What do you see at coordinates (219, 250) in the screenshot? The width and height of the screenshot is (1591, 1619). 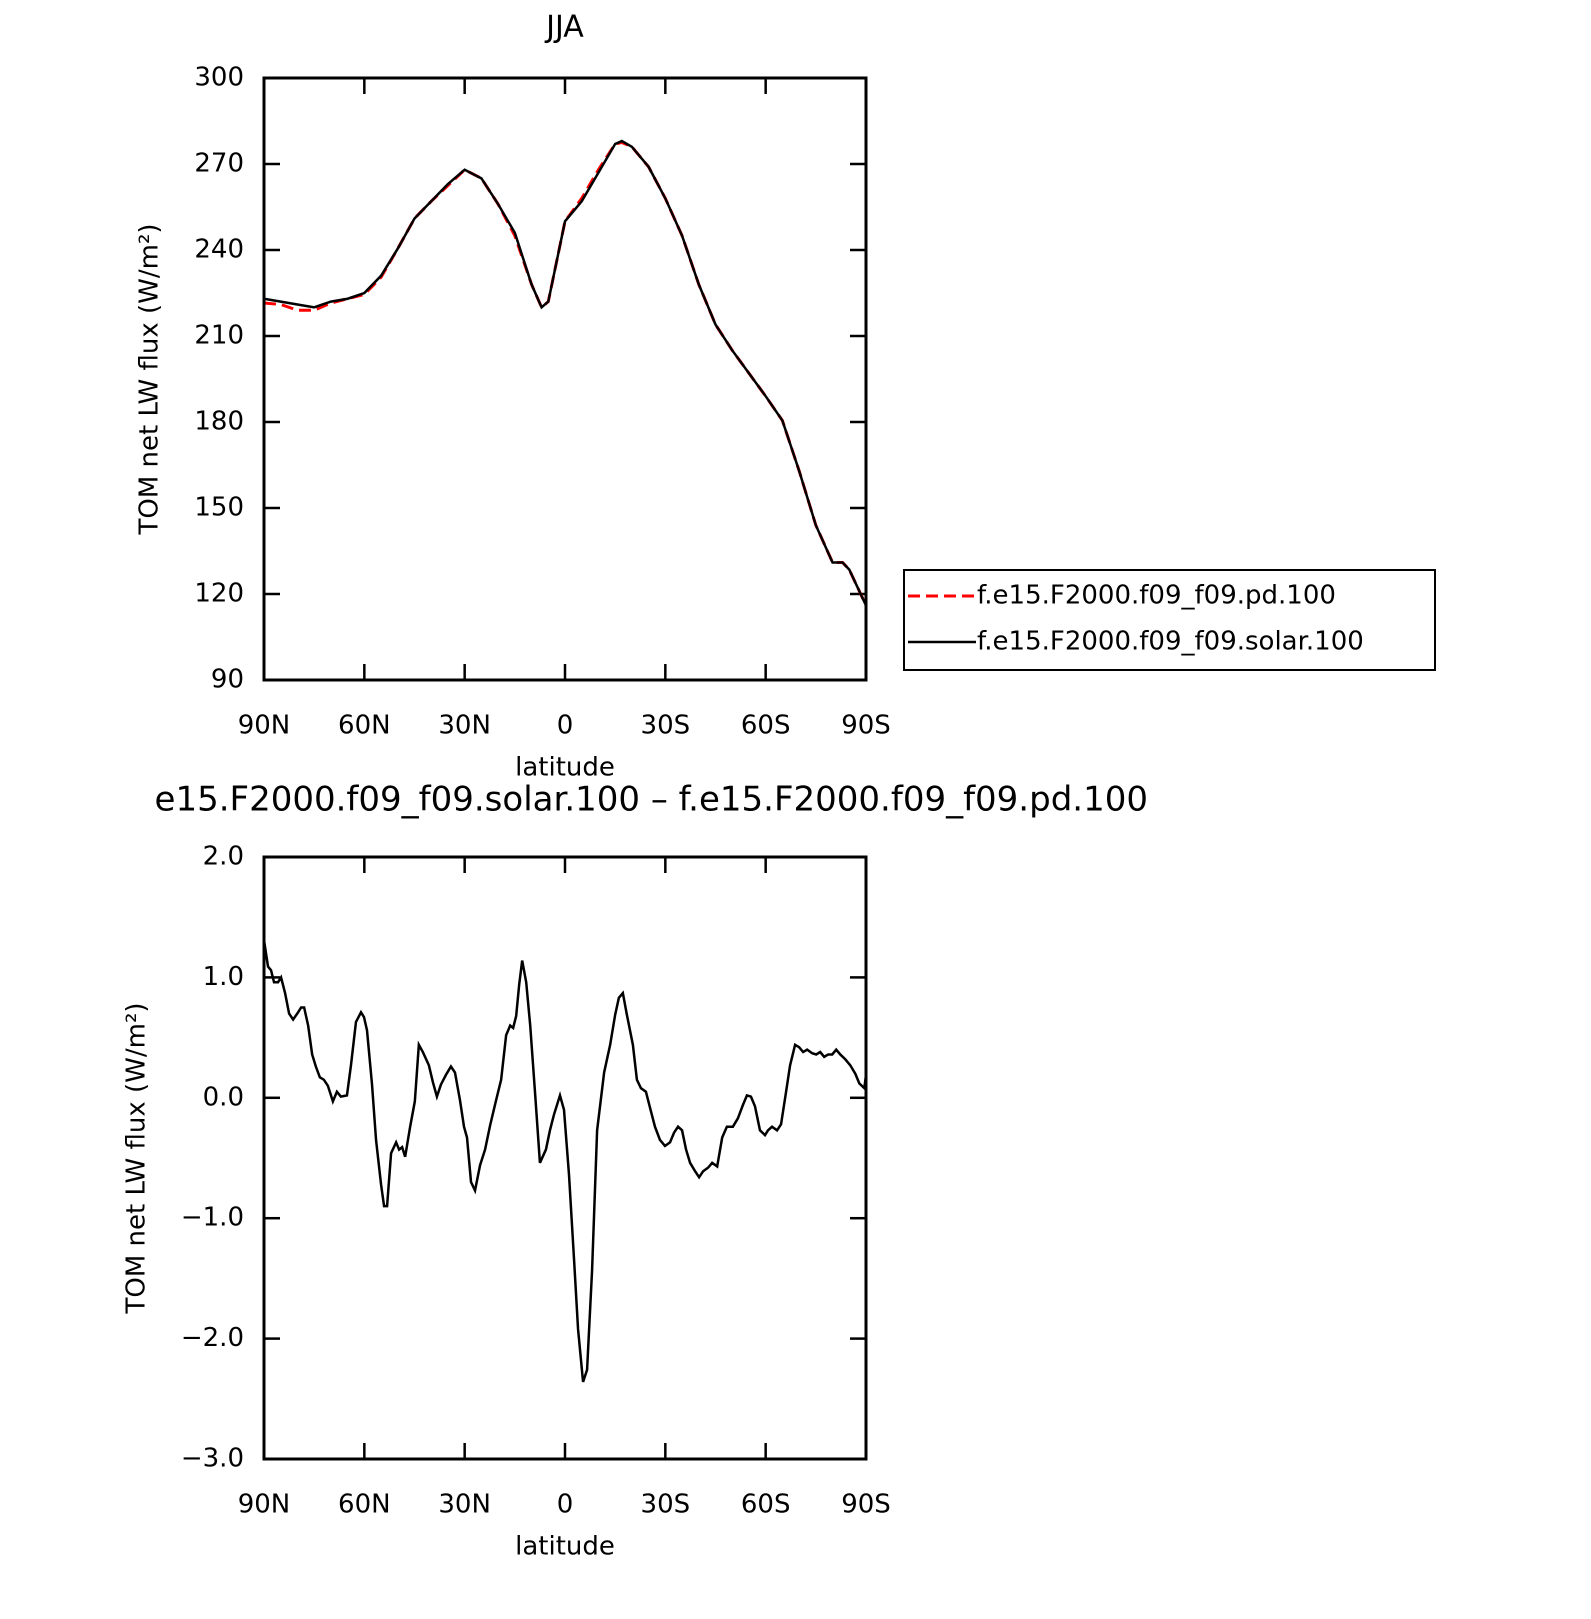 I see `y-tick-label: 240` at bounding box center [219, 250].